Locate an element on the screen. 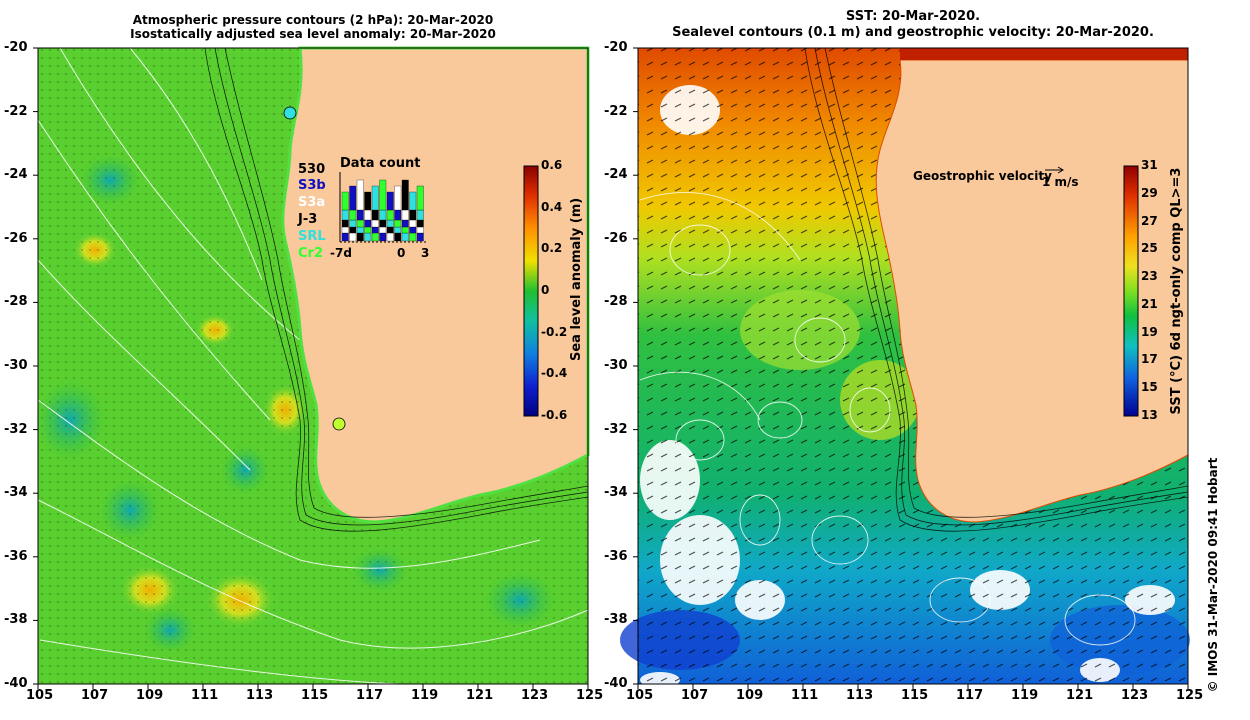  sla-colorbar-tick: 0.2 is located at coordinates (552, 248).